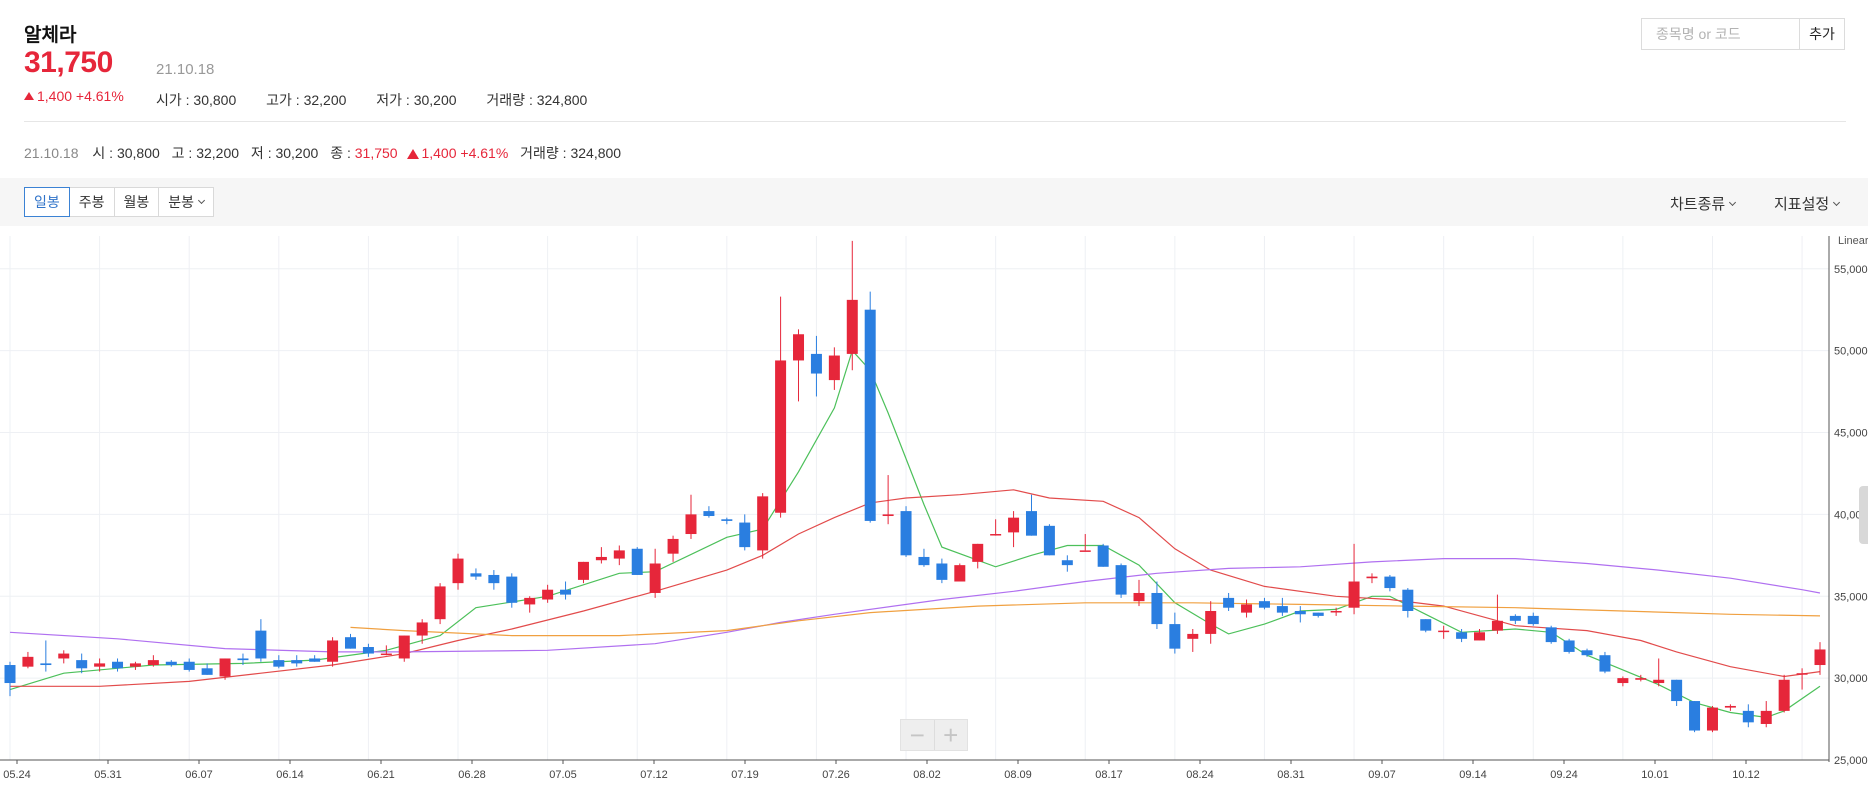 The image size is (1868, 795). I want to click on x-tick-label: 07.26, so click(836, 775).